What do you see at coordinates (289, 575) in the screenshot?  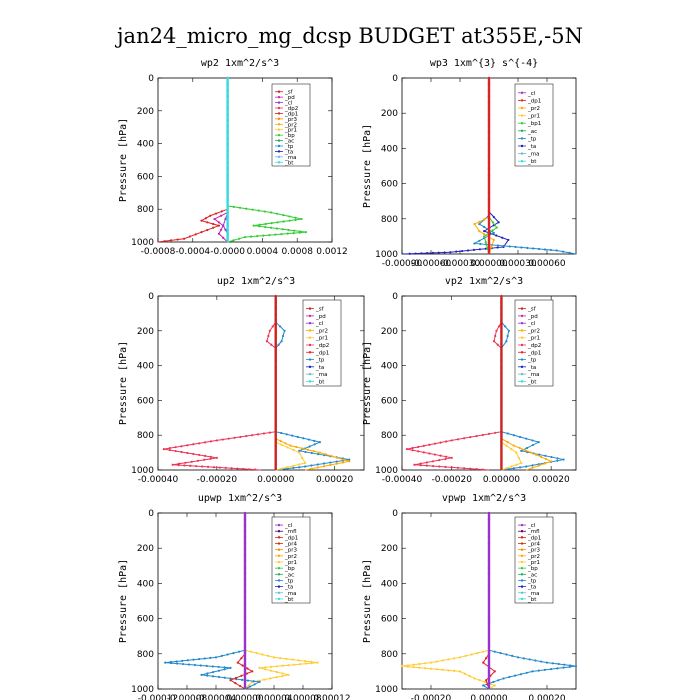 I see `legend-entry: _ac` at bounding box center [289, 575].